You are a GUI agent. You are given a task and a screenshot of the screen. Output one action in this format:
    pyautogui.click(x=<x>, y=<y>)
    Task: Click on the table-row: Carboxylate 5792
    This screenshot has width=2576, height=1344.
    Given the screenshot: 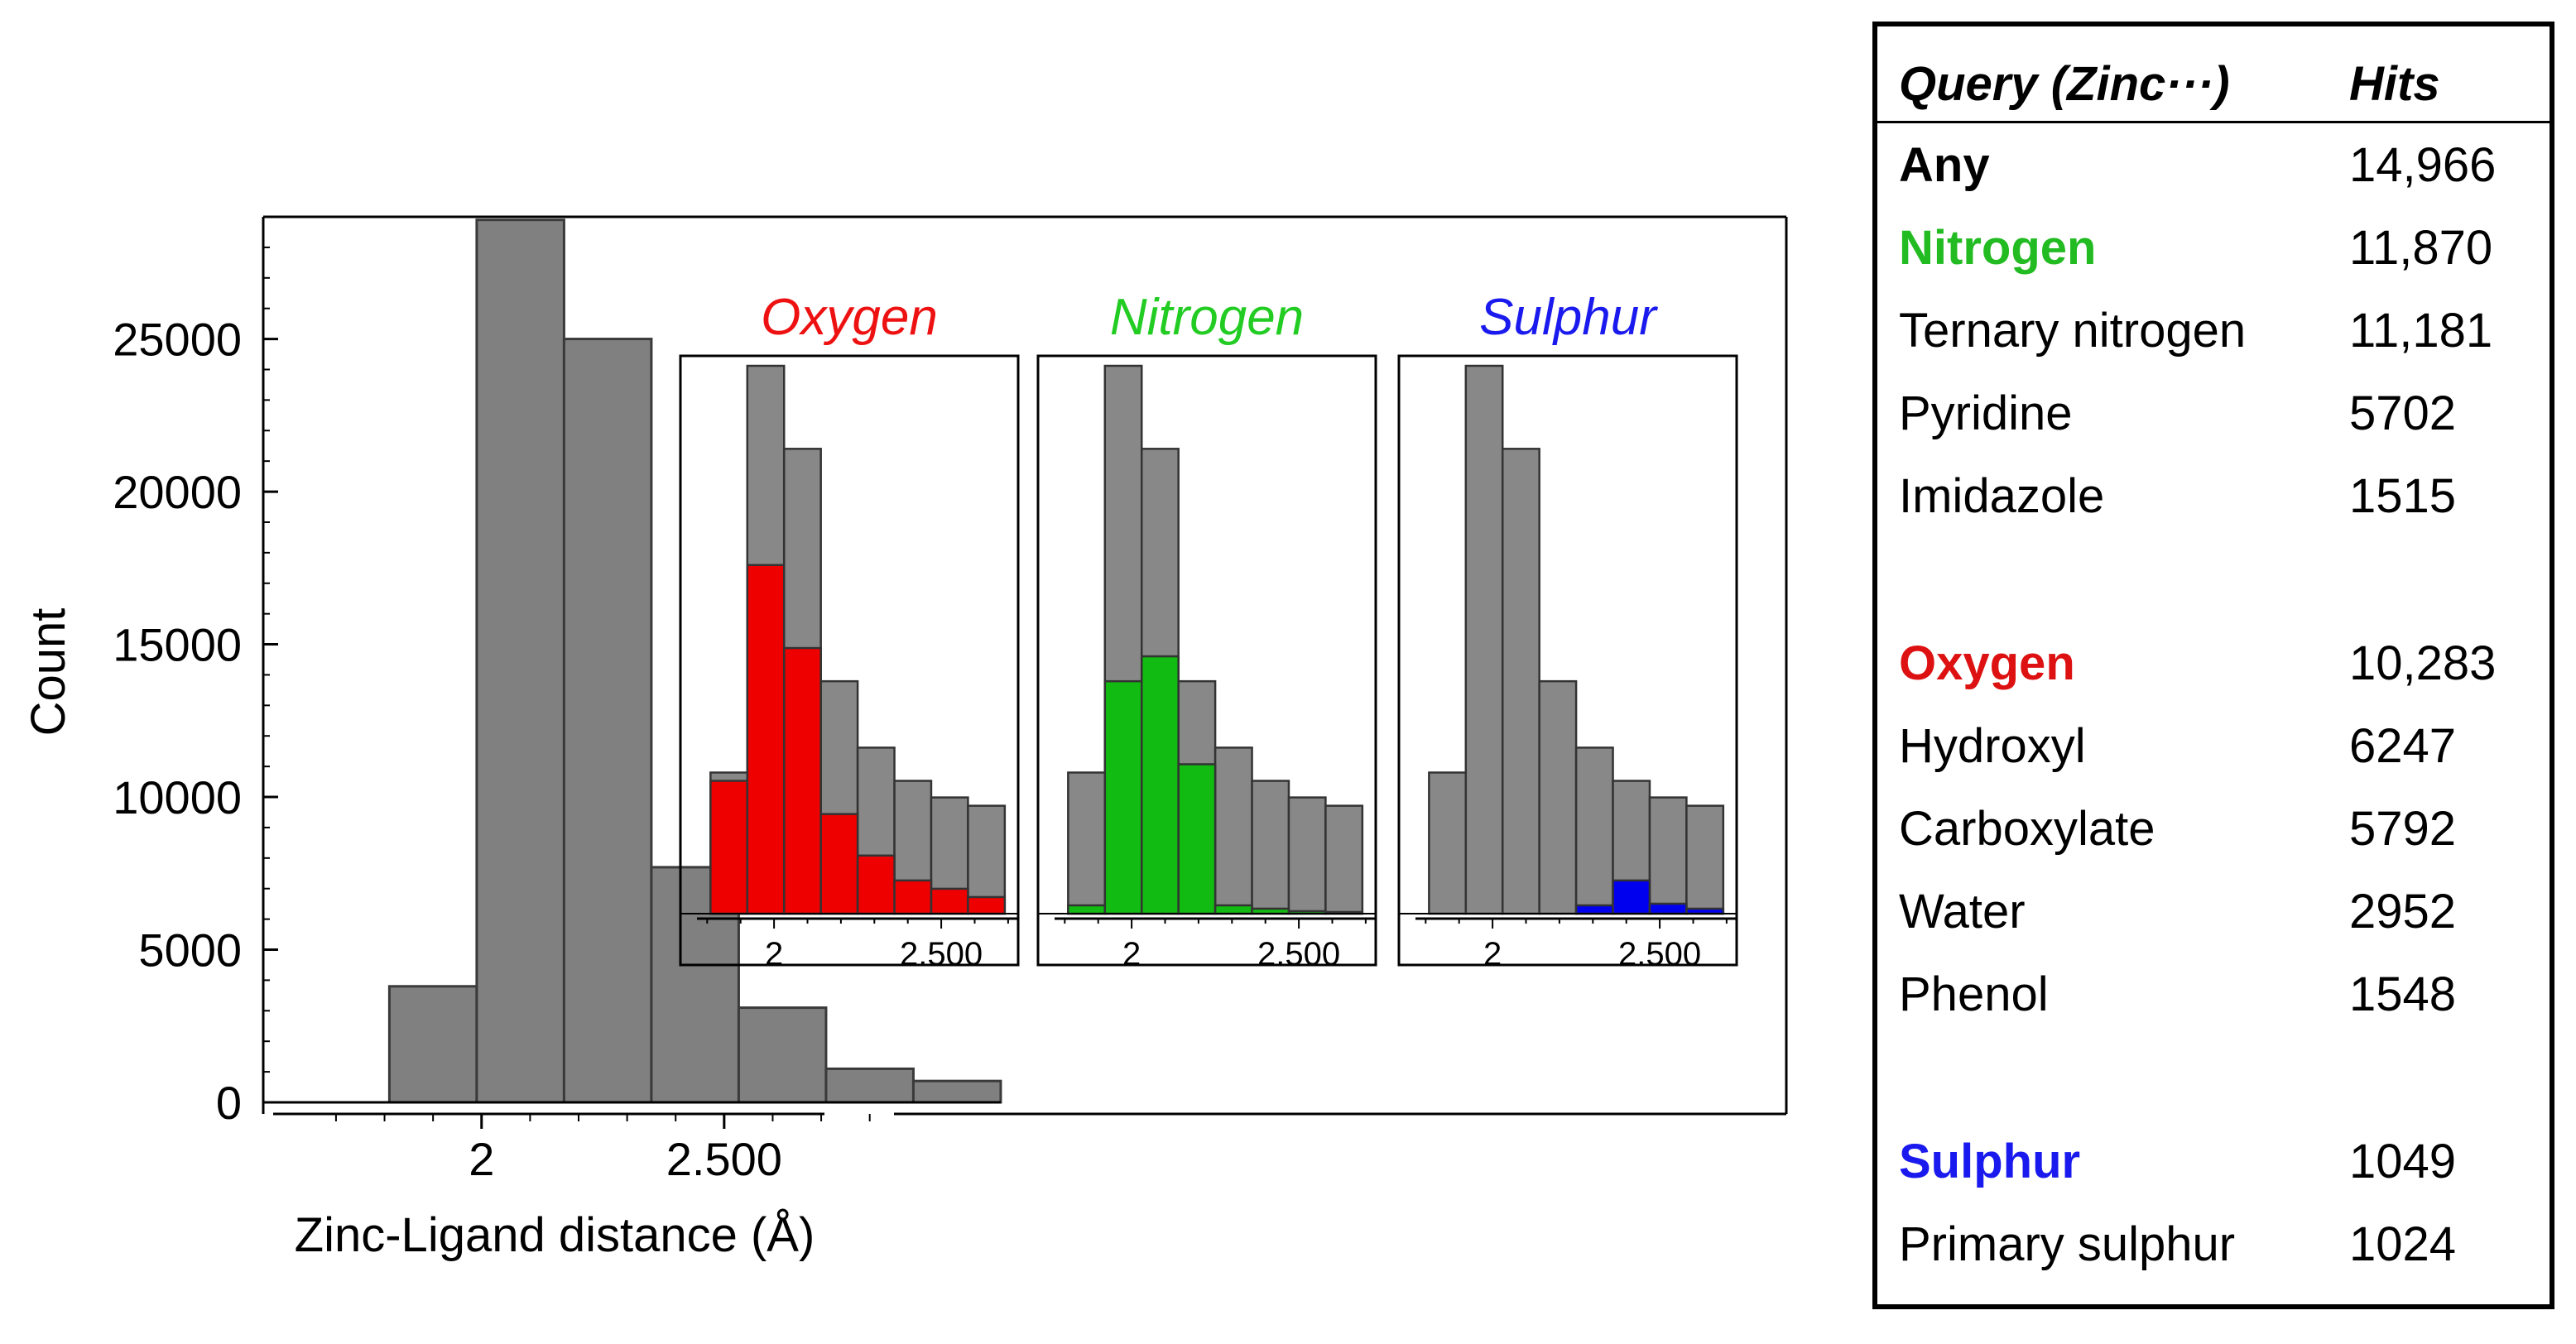 What is the action you would take?
    pyautogui.click(x=2213, y=842)
    